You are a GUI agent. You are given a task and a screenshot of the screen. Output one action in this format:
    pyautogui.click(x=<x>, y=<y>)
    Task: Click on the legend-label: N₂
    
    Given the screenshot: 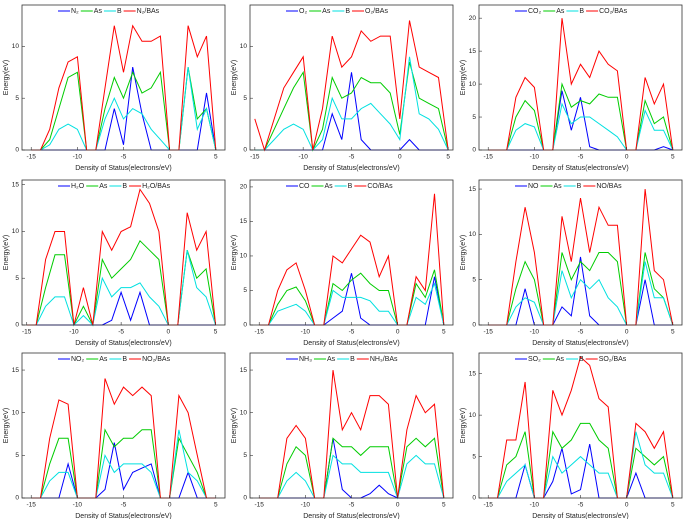 What is the action you would take?
    pyautogui.click(x=75, y=11)
    